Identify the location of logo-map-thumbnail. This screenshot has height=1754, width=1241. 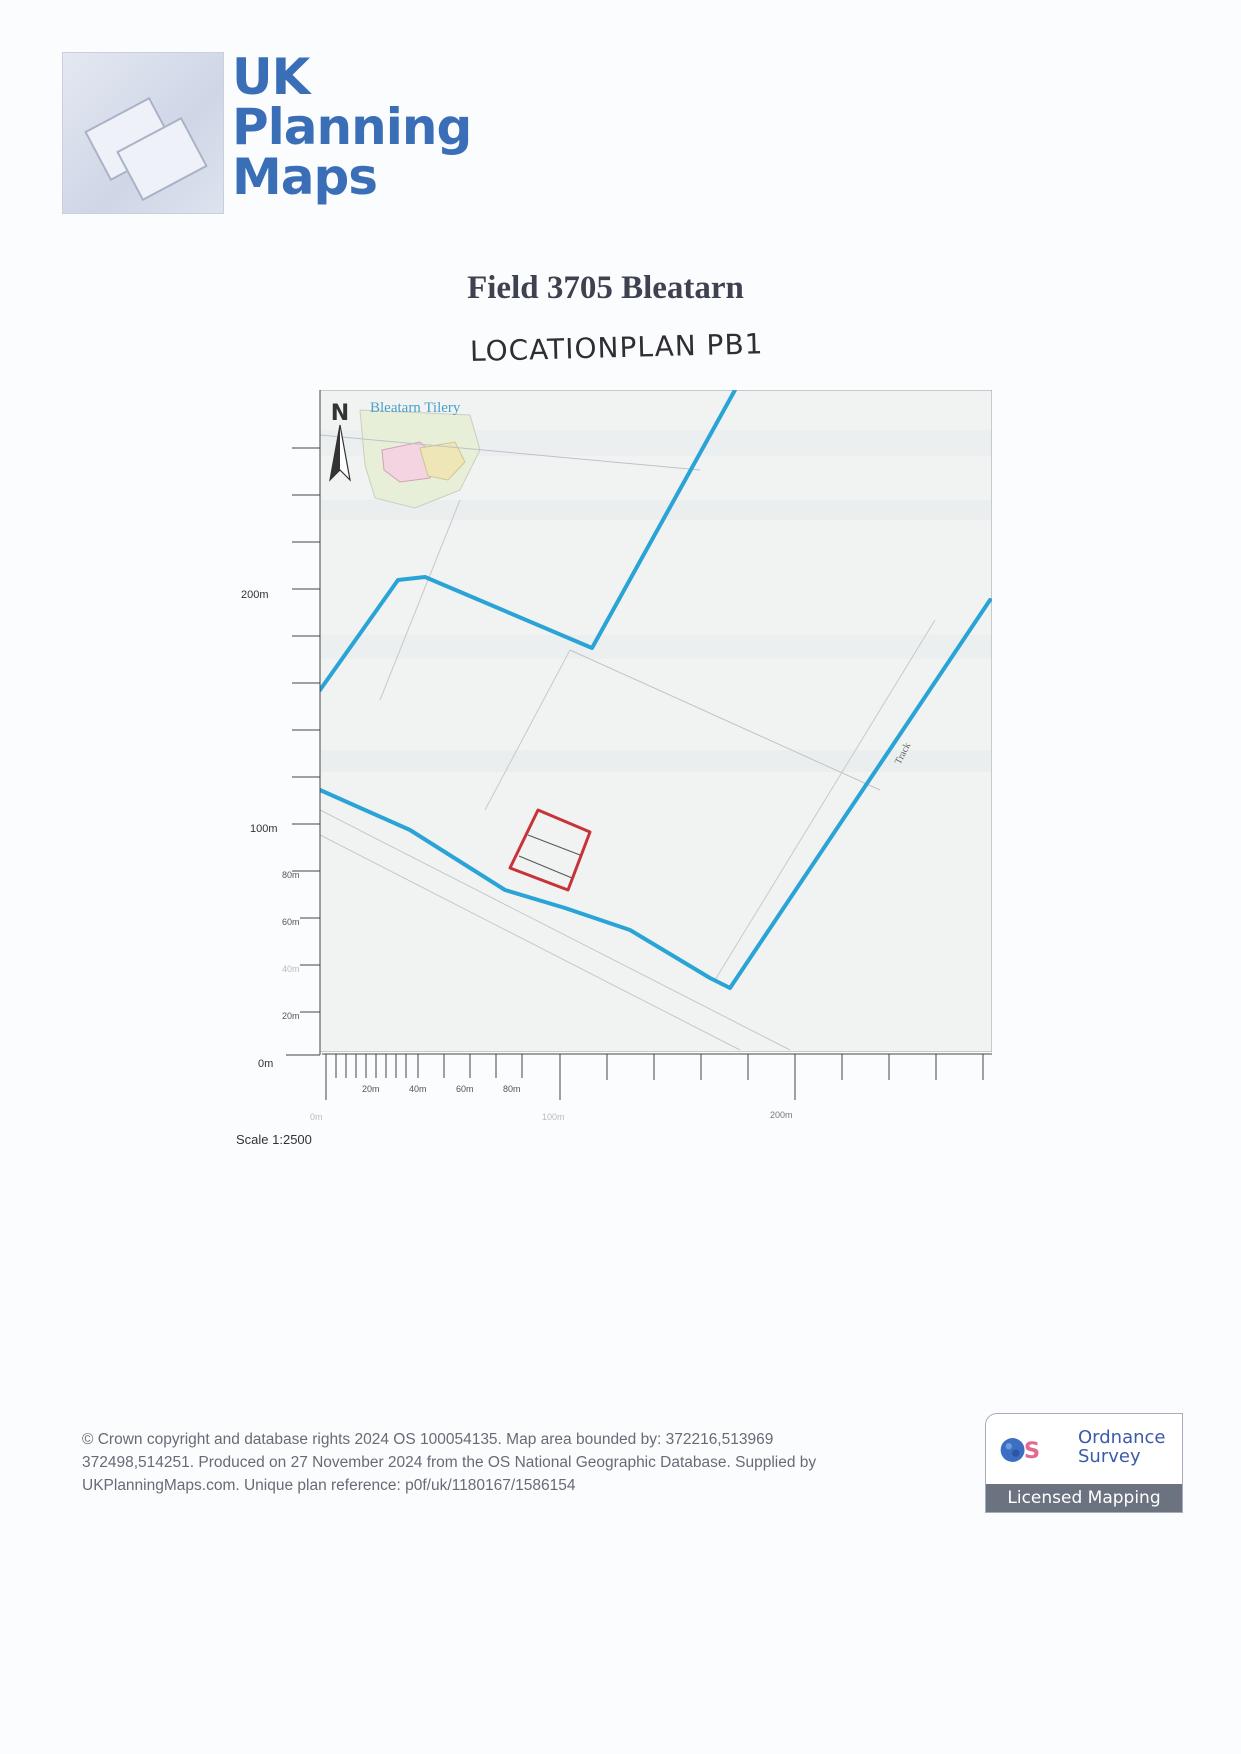
(143, 133).